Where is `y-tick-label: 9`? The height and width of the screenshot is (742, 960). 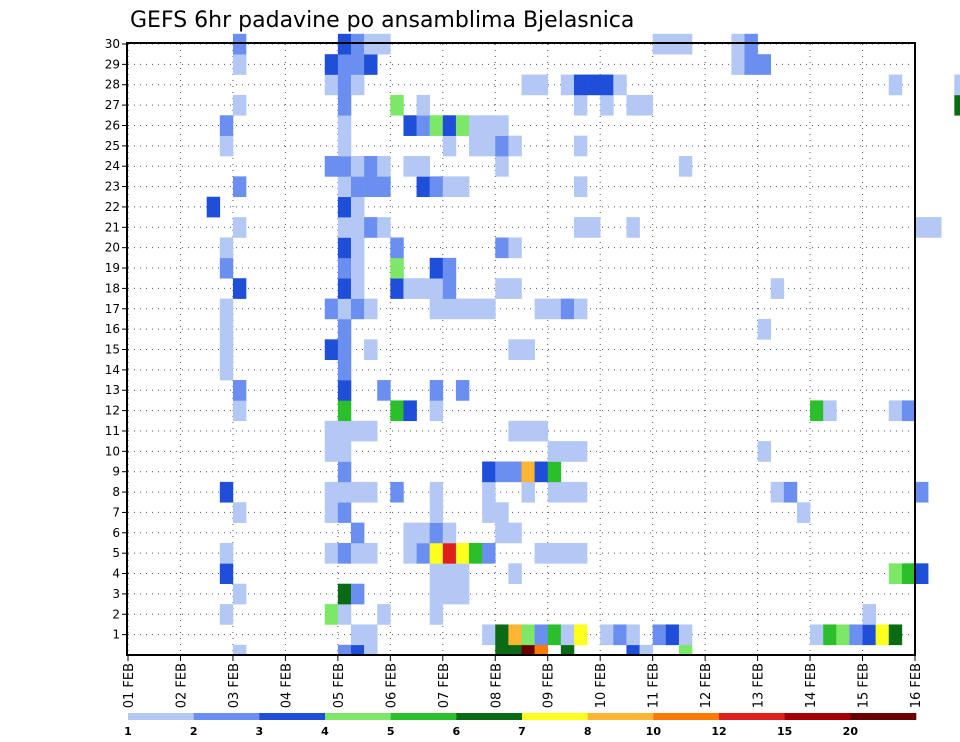
y-tick-label: 9 is located at coordinates (116, 472).